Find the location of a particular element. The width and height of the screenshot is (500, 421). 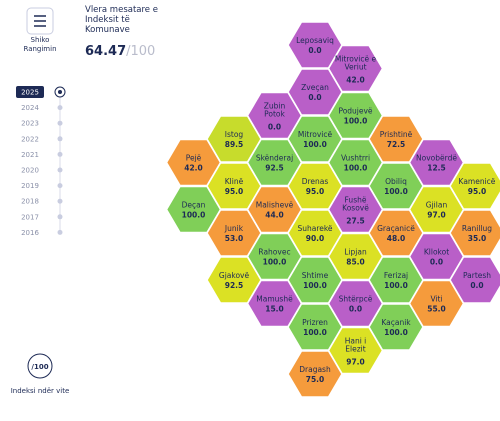

municipality-name: Graçanicë is located at coordinates (396, 228).